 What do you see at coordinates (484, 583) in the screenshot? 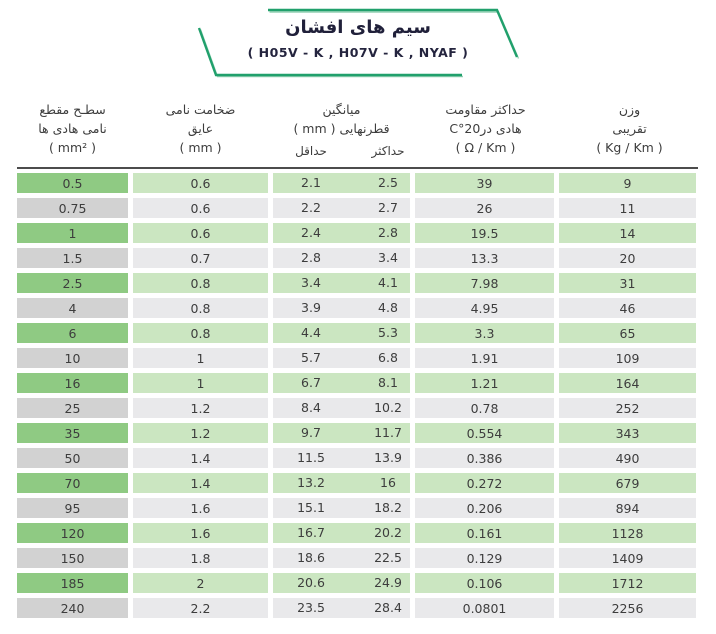
I see `cell-resistance: 0.106` at bounding box center [484, 583].